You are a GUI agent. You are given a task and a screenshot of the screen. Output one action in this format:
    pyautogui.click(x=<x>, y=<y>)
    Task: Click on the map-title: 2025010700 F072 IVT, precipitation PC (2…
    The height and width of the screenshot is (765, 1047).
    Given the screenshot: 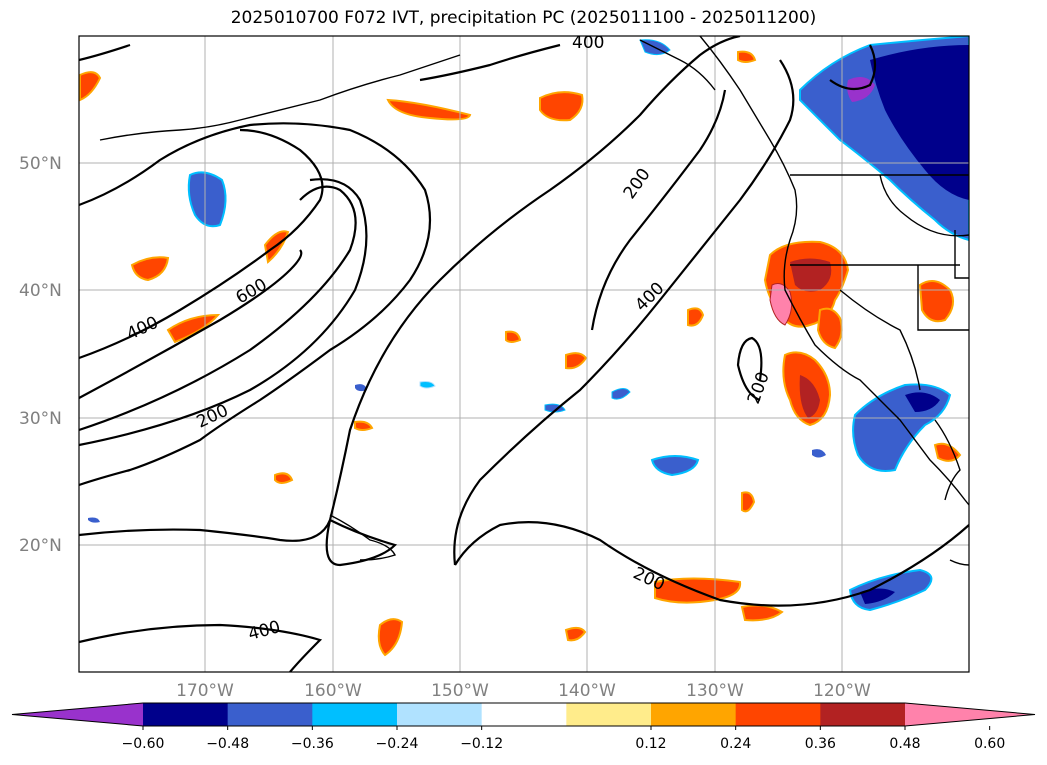 What is the action you would take?
    pyautogui.click(x=523, y=18)
    